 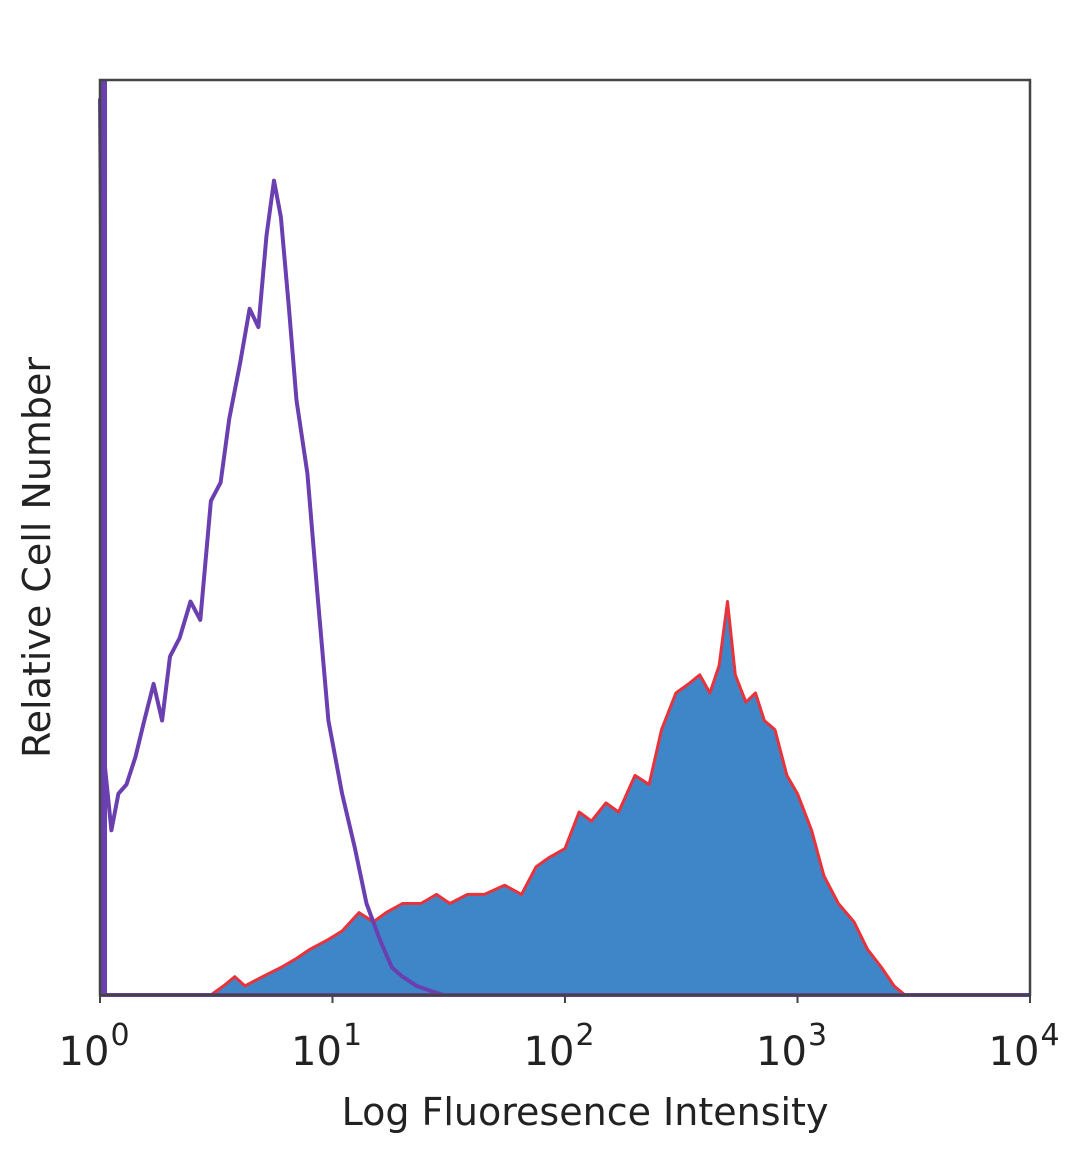 I want to click on x-tick-exponent: 4, so click(x=1049, y=1035).